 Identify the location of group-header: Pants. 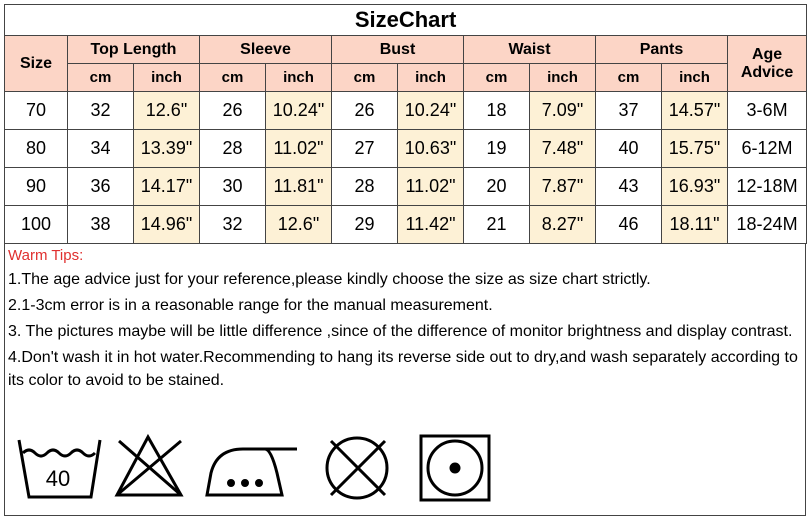
(661, 49).